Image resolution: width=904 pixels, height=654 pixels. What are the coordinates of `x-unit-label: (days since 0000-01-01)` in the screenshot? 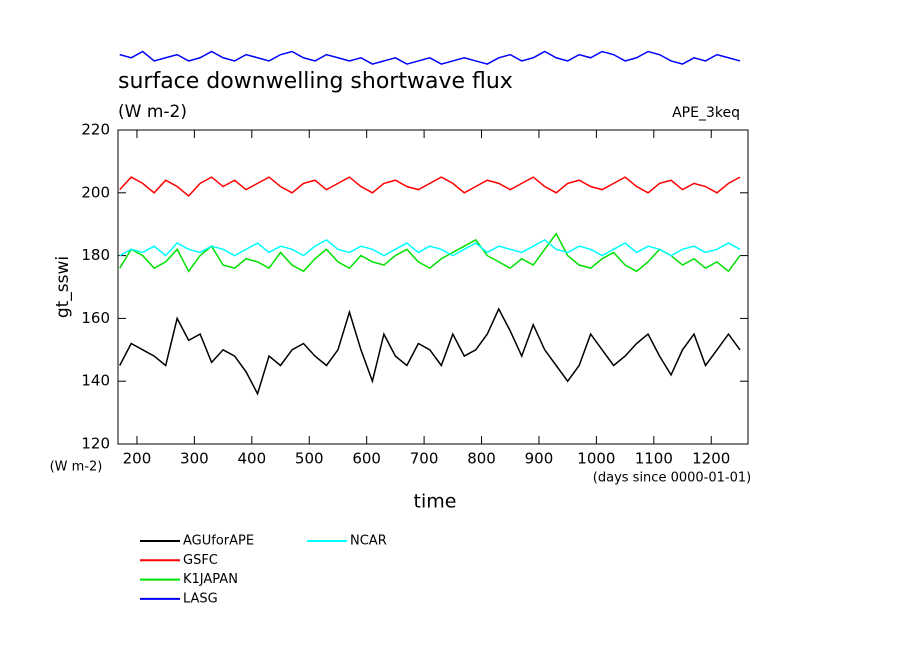 It's located at (672, 478).